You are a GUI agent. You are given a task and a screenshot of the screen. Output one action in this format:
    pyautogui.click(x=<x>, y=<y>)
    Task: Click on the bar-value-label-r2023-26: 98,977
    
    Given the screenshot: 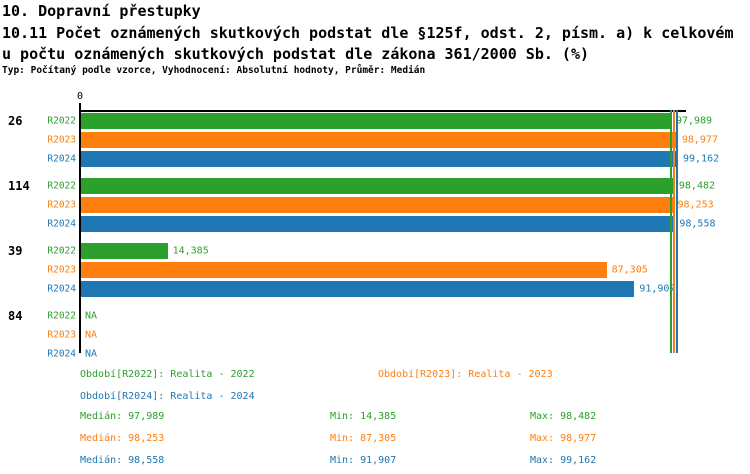 What is the action you would take?
    pyautogui.click(x=699, y=140)
    